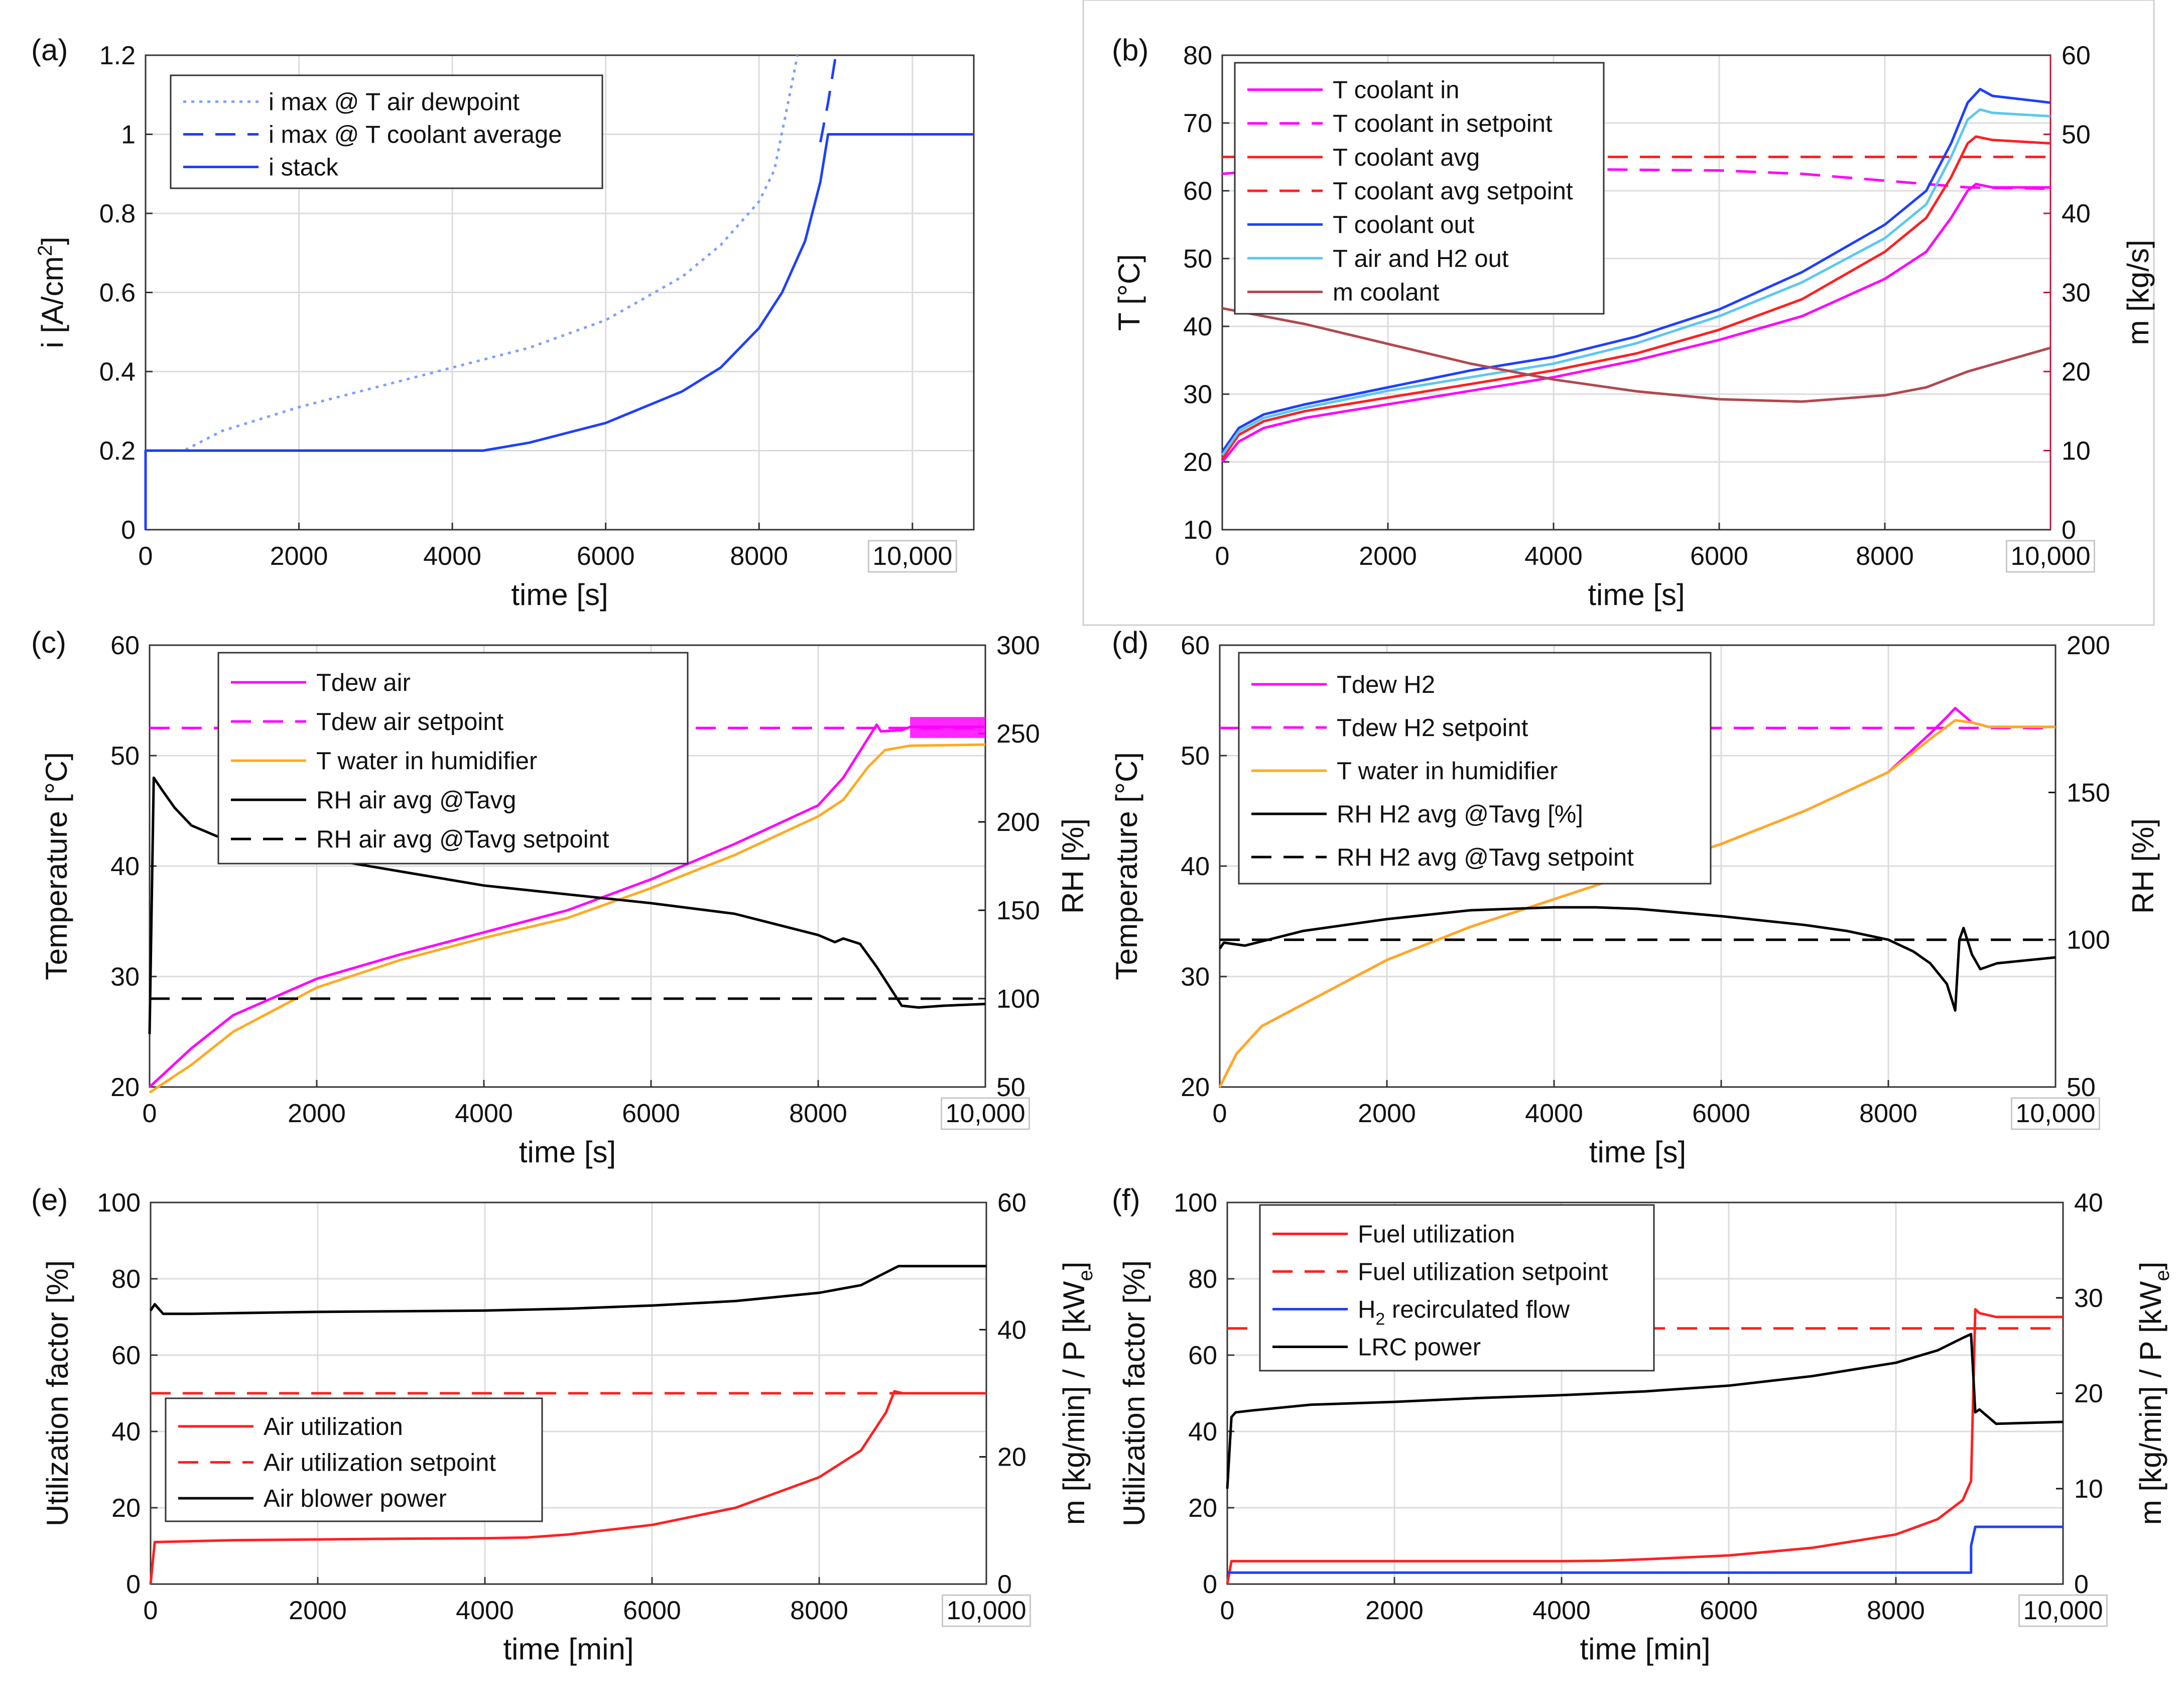 Image resolution: width=2184 pixels, height=1690 pixels. What do you see at coordinates (57, 866) in the screenshot?
I see `y-axis-label: Temperature [°C]` at bounding box center [57, 866].